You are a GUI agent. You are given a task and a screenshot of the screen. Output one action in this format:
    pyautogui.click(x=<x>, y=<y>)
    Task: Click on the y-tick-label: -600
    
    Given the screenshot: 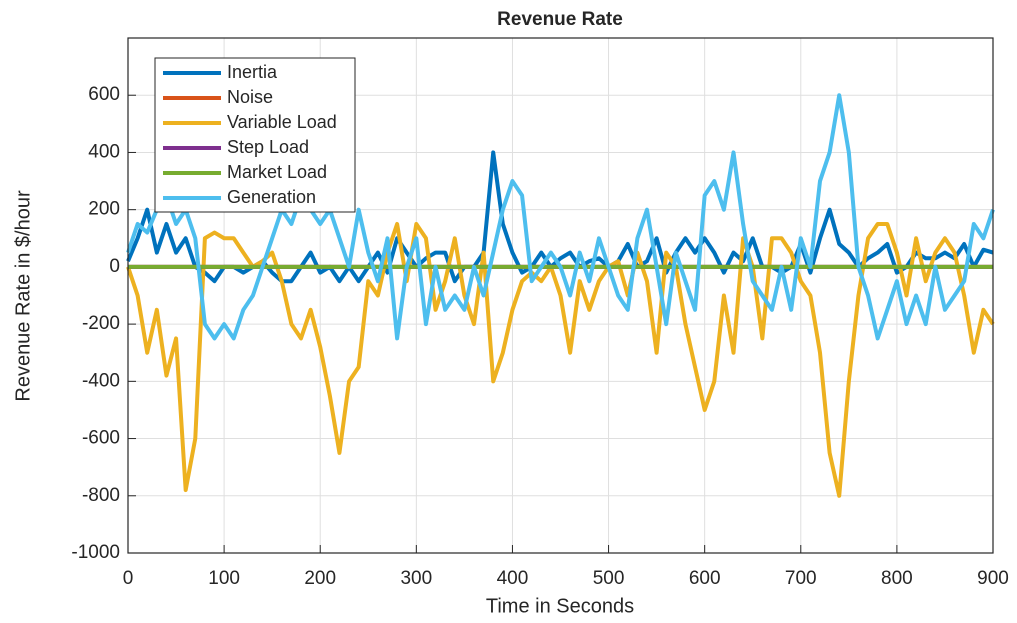 What is the action you would take?
    pyautogui.click(x=101, y=438)
    